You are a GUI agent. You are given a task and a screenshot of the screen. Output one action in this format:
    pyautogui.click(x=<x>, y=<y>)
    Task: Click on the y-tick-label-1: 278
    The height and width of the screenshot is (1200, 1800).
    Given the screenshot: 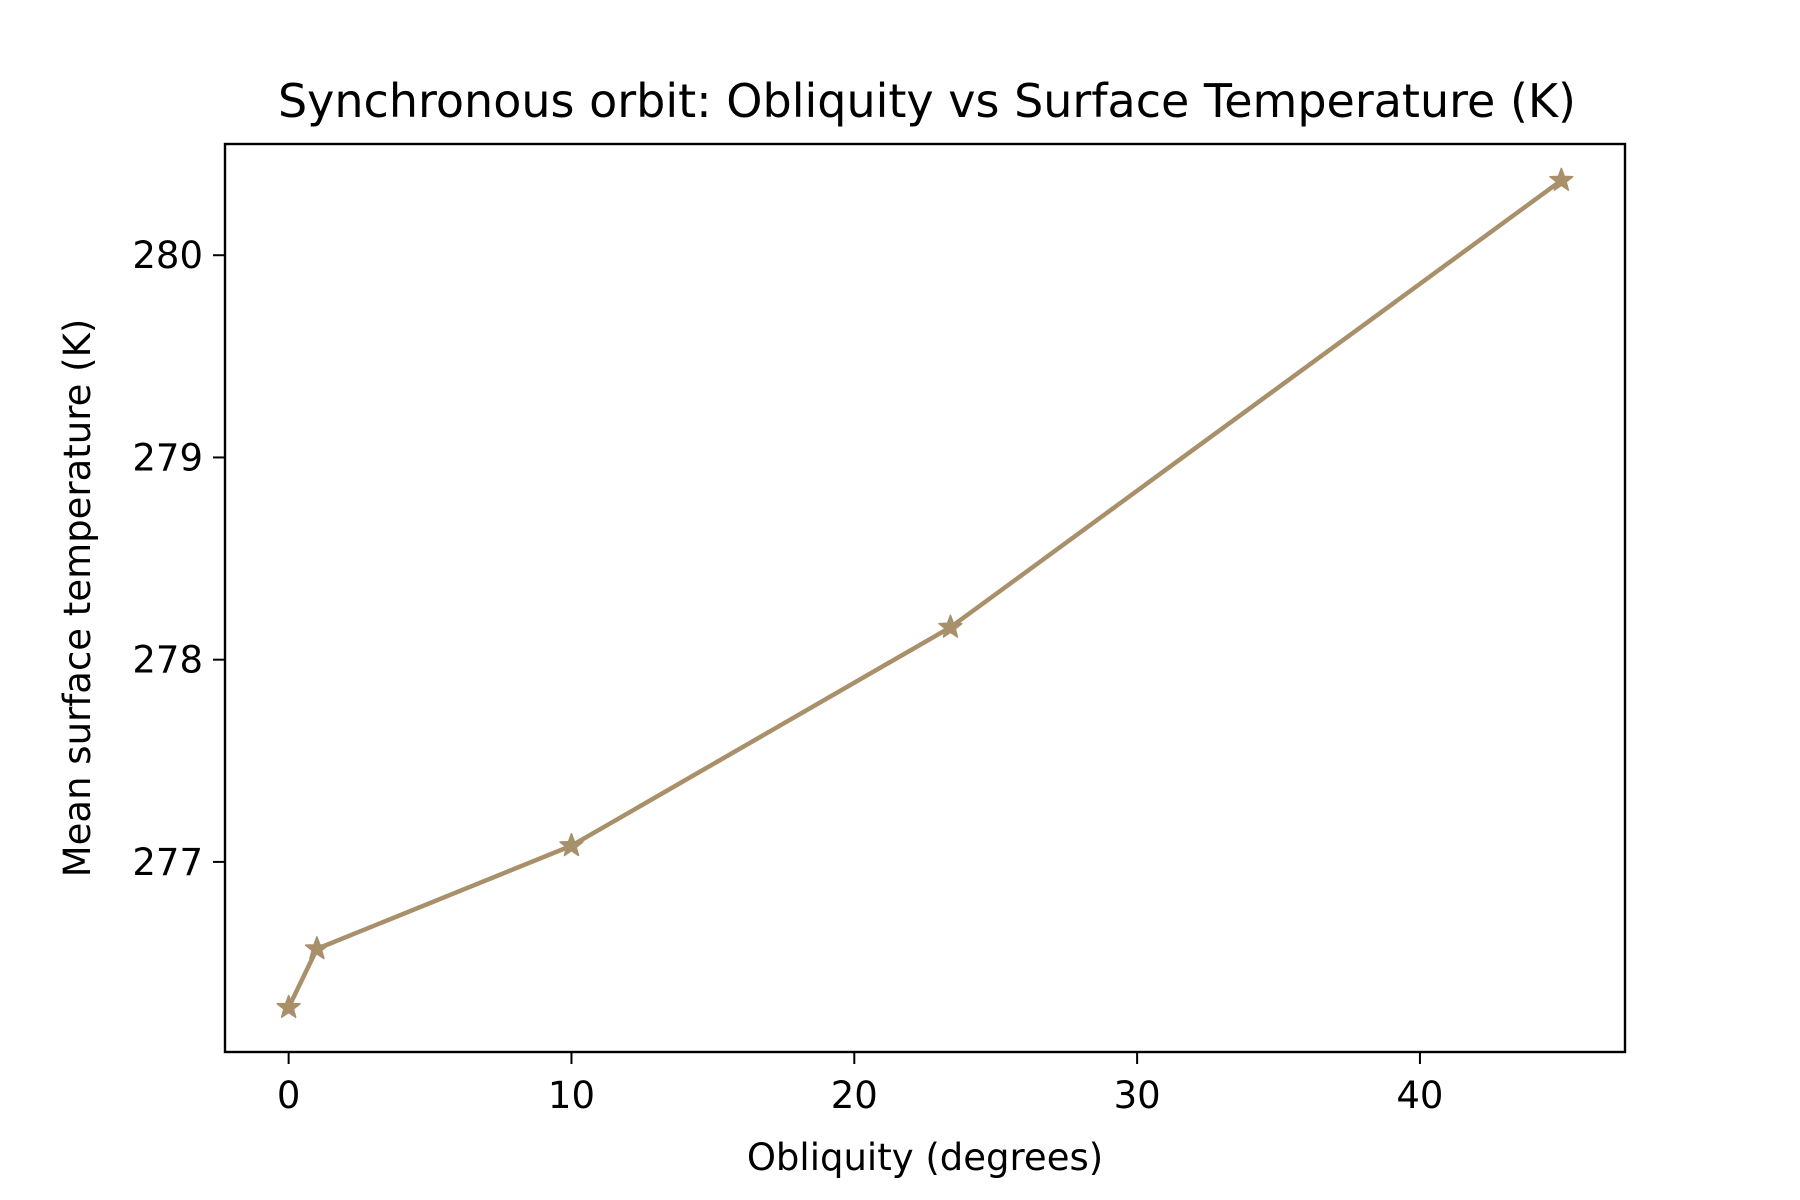 What is the action you would take?
    pyautogui.click(x=167, y=660)
    